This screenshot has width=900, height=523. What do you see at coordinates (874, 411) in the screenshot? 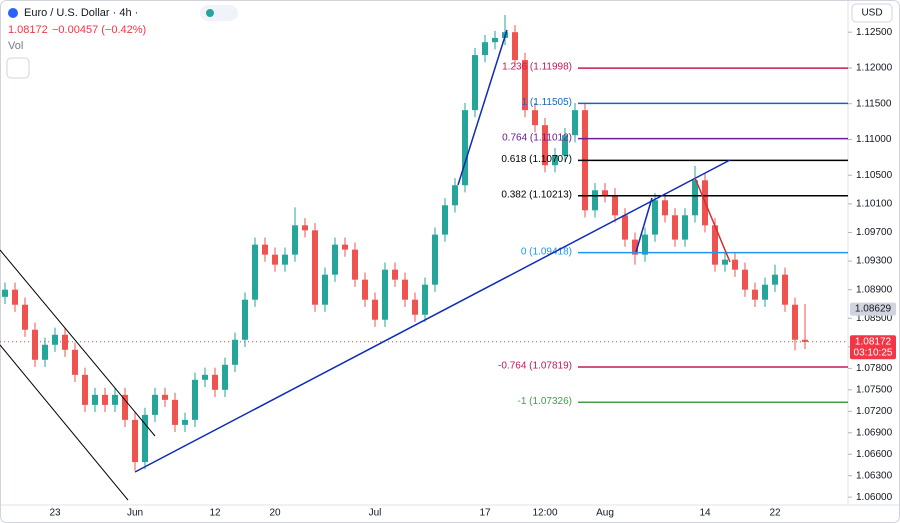
I see `y-tick-label: 1.07200` at bounding box center [874, 411].